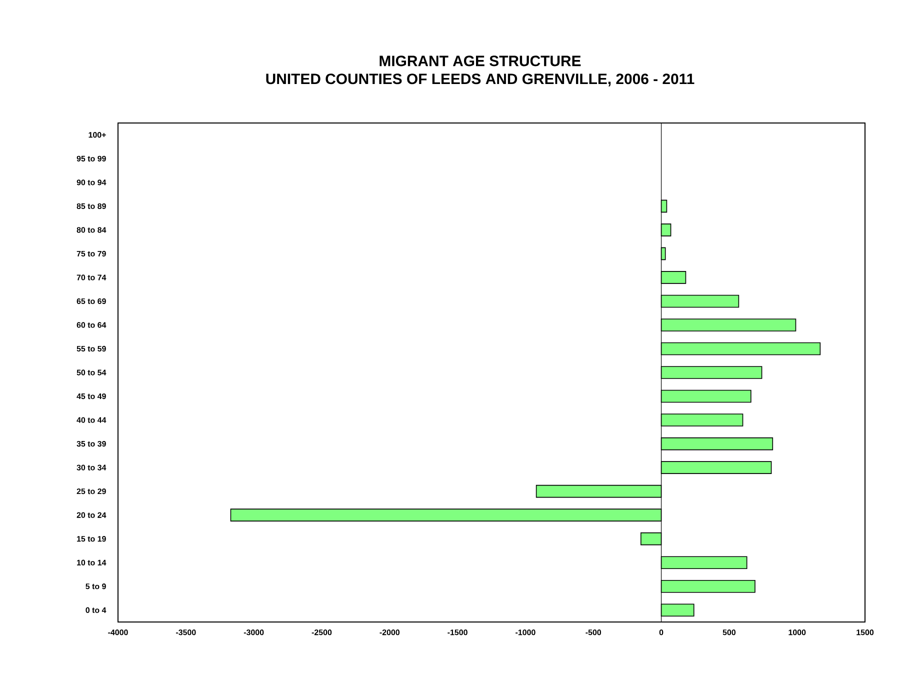 The height and width of the screenshot is (673, 922). I want to click on chart-title: MIGRANT AGE STRUCTURE, so click(480, 61).